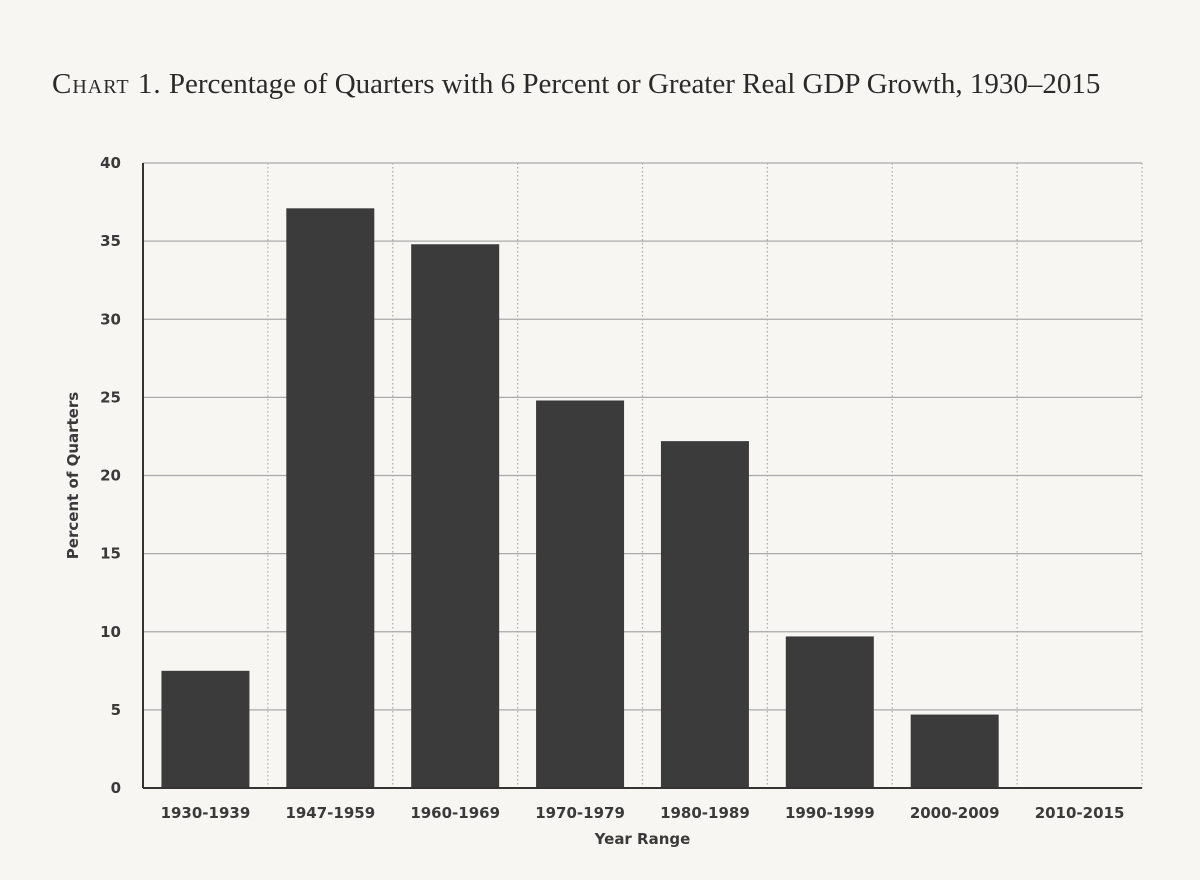 The height and width of the screenshot is (880, 1200). I want to click on y-tick-label: 15, so click(110, 554).